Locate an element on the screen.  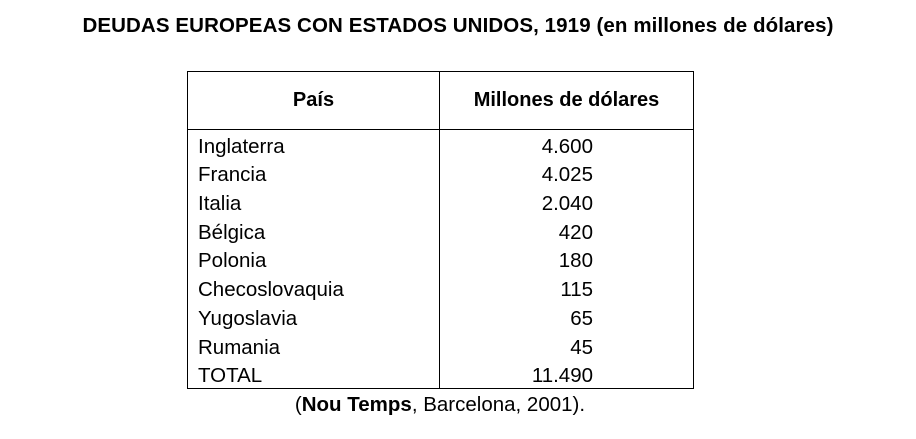
header-millions: Millones de dólares is located at coordinates (566, 100).